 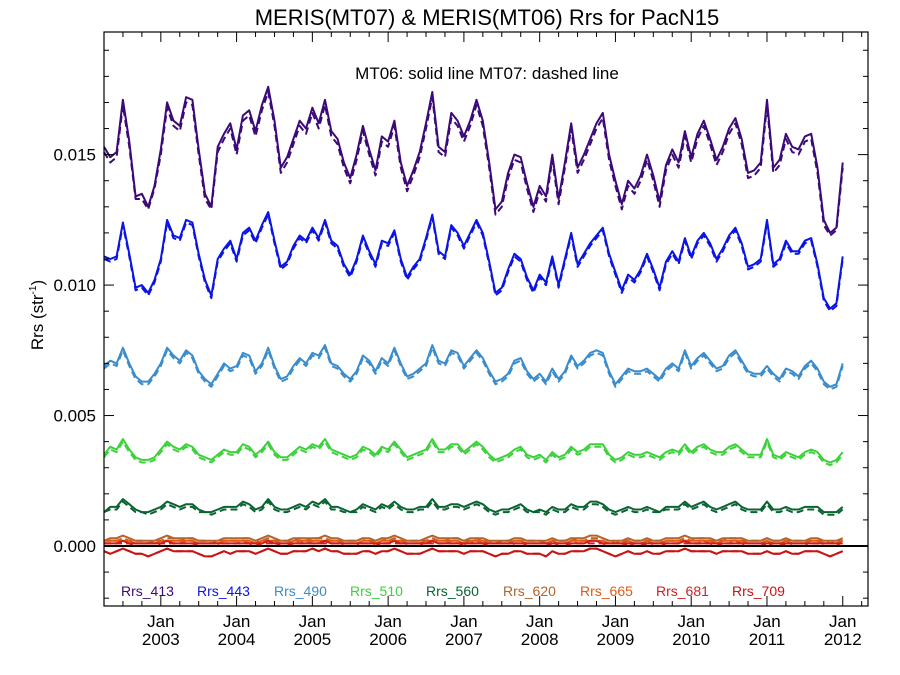 What do you see at coordinates (74, 285) in the screenshot?
I see `y-tick-label: 0.010` at bounding box center [74, 285].